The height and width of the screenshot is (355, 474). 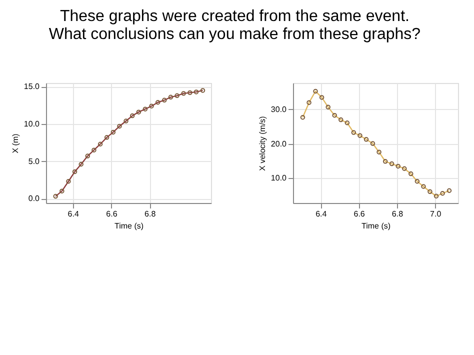 What do you see at coordinates (34, 199) in the screenshot?
I see `y-tick-label: 0.0` at bounding box center [34, 199].